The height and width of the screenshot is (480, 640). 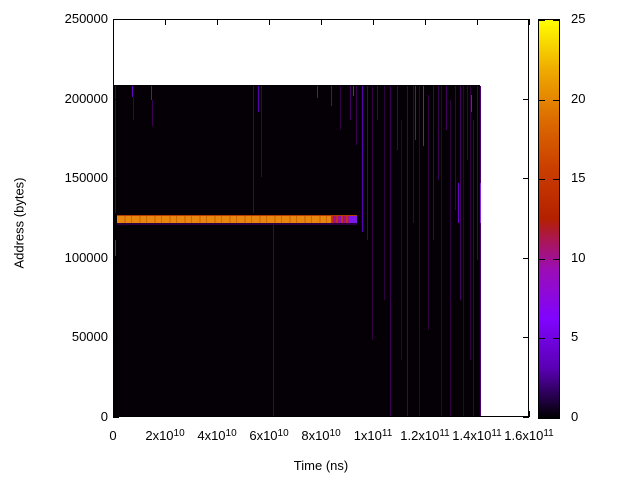 I want to click on y-tick-label: 200000, so click(x=86, y=98).